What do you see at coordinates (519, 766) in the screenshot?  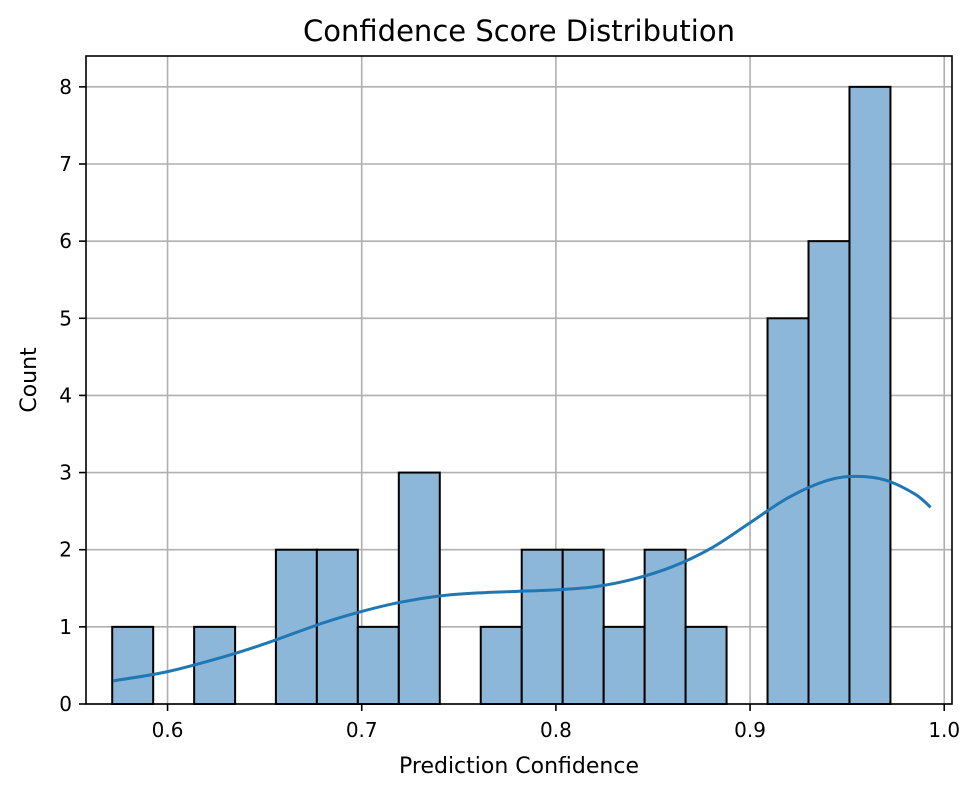 I see `x-axis-label: Prediction Confidence` at bounding box center [519, 766].